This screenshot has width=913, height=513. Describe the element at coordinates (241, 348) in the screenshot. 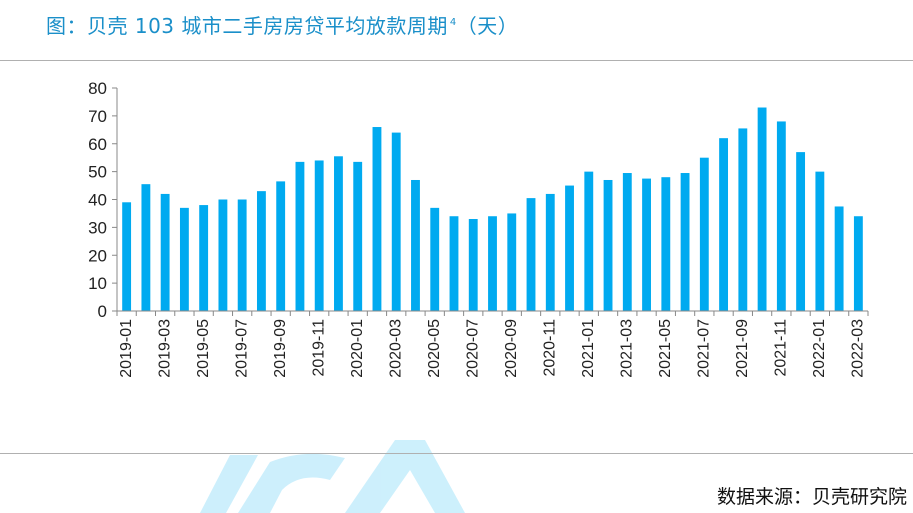

I see `x-tick-label: 2019-07` at that location.